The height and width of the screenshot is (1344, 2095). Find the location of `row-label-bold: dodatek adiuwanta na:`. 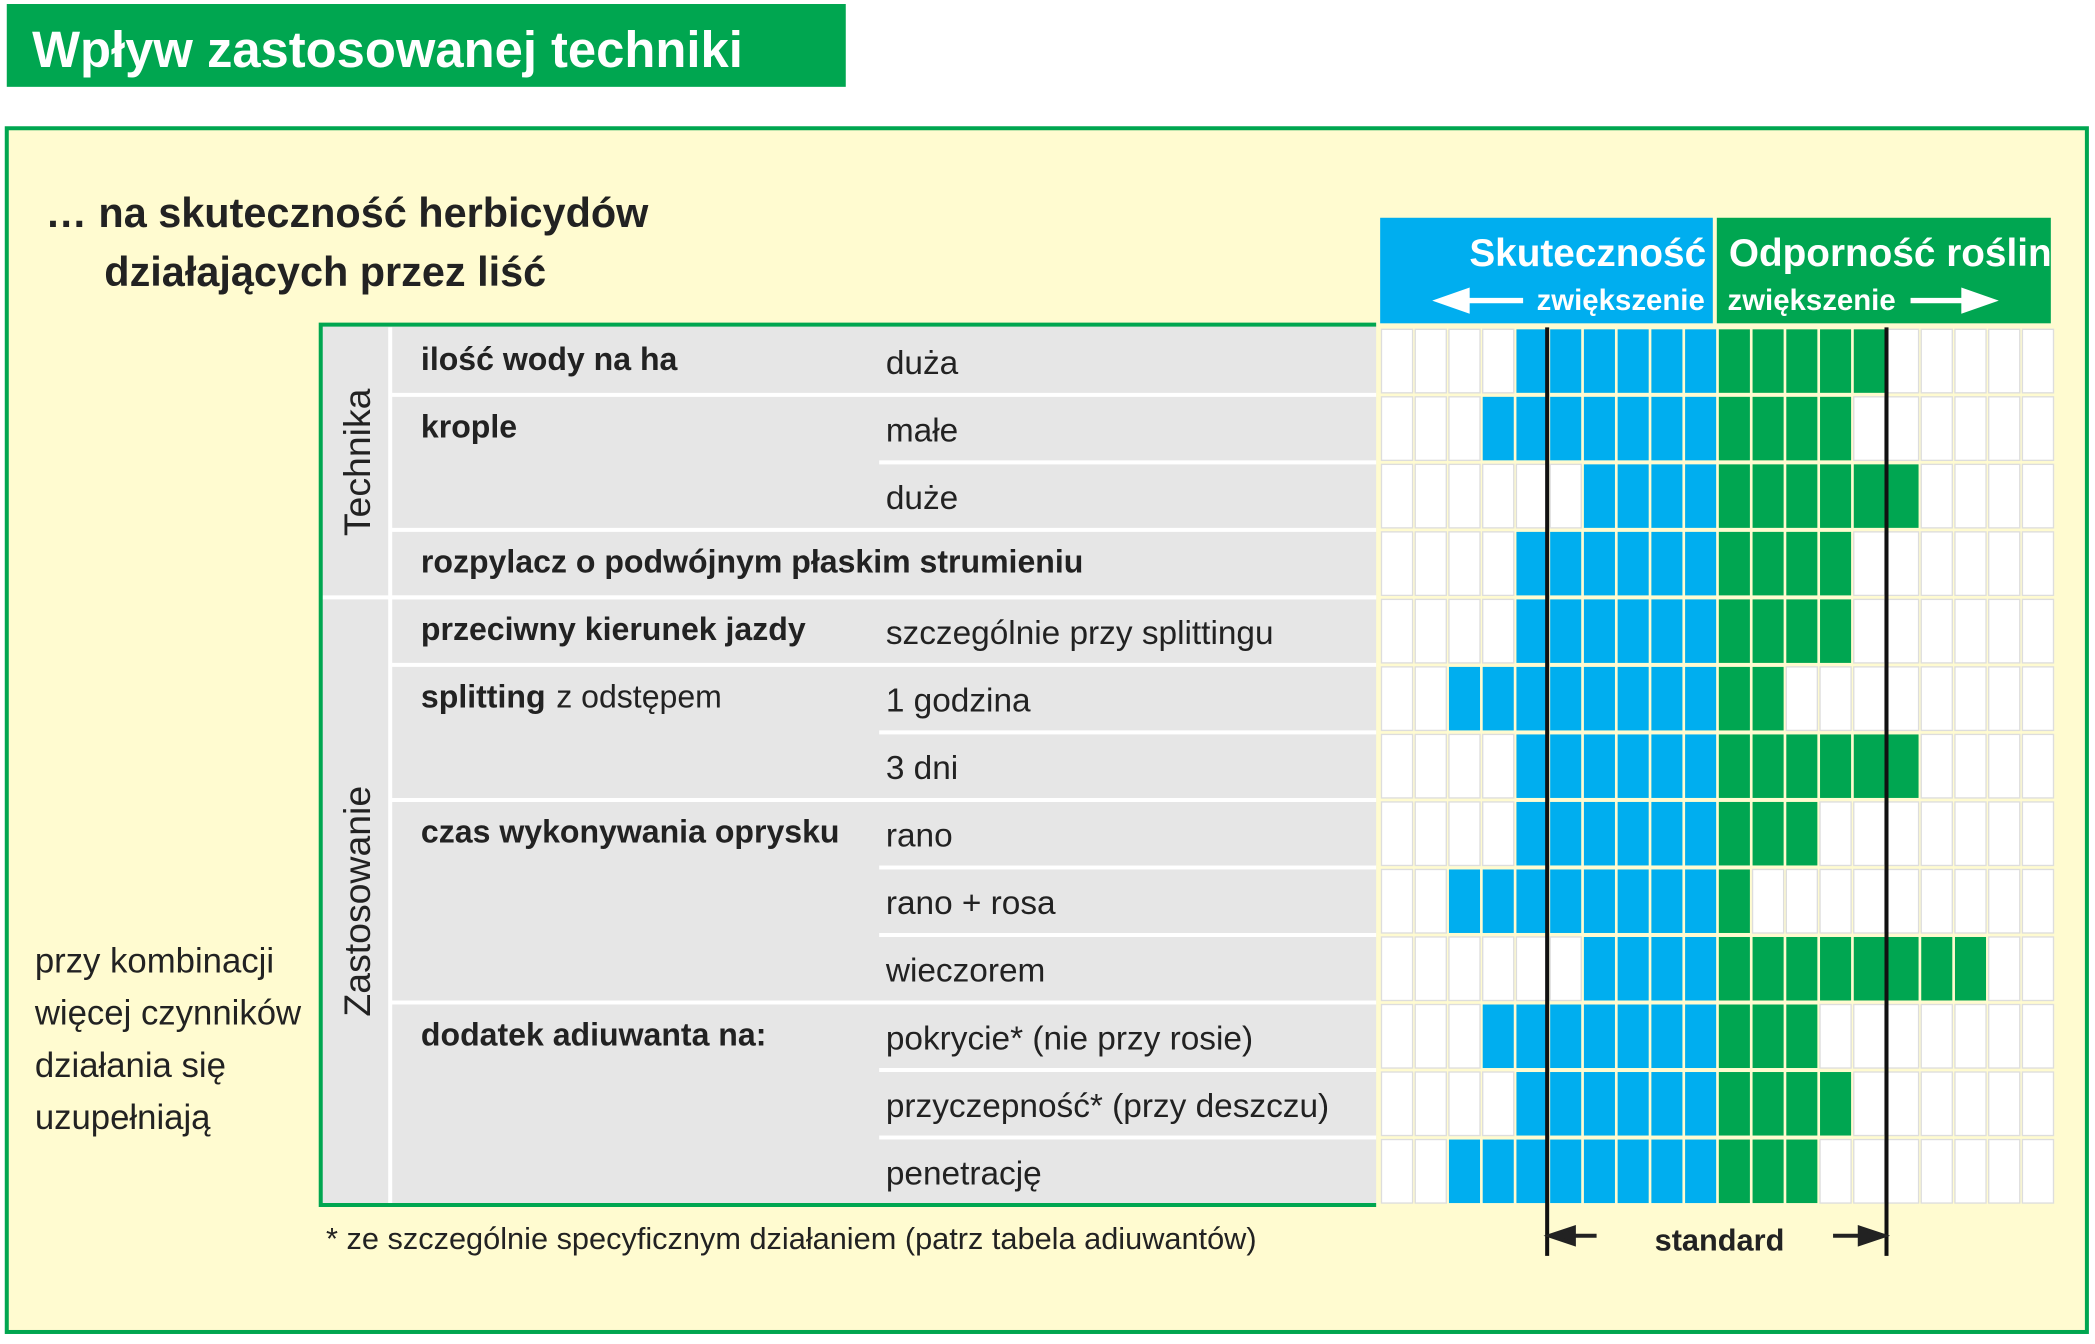

row-label-bold: dodatek adiuwanta na: is located at coordinates (593, 1034).